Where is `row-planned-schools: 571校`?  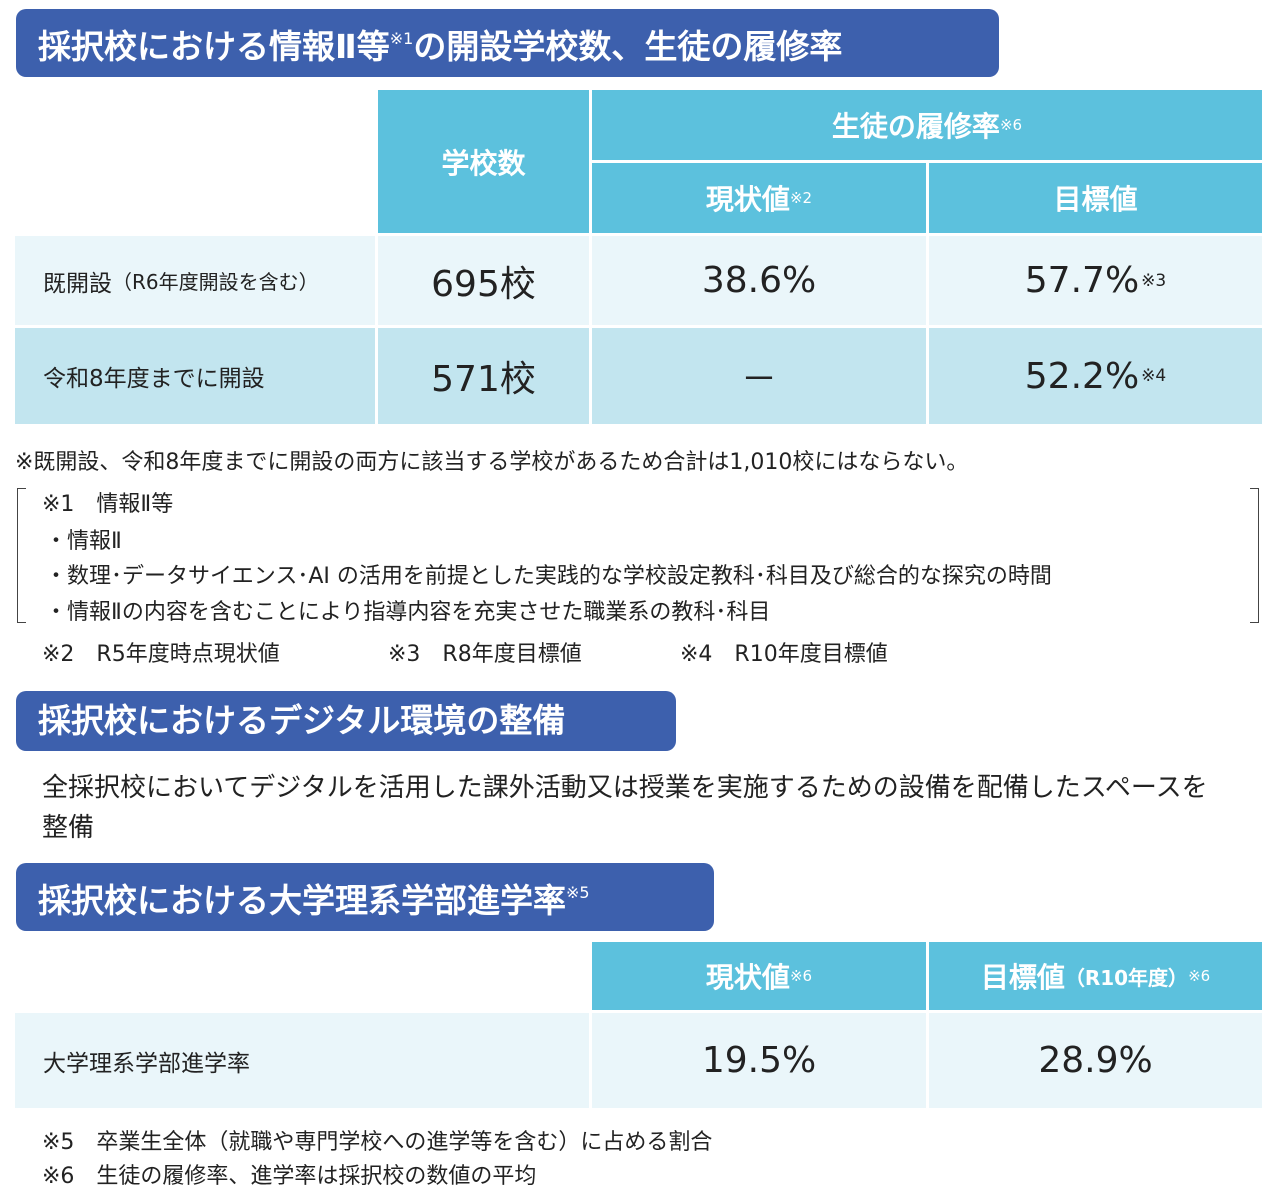
row-planned-schools: 571校 is located at coordinates (483, 376).